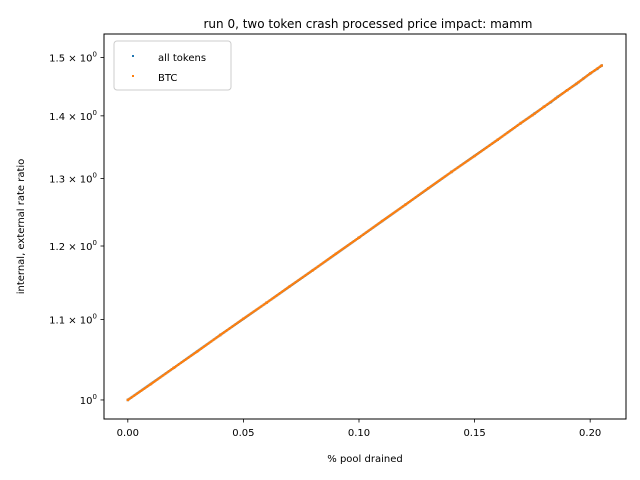 This screenshot has height=480, width=640. What do you see at coordinates (88, 400) in the screenshot?
I see `y-tick-label: 100` at bounding box center [88, 400].